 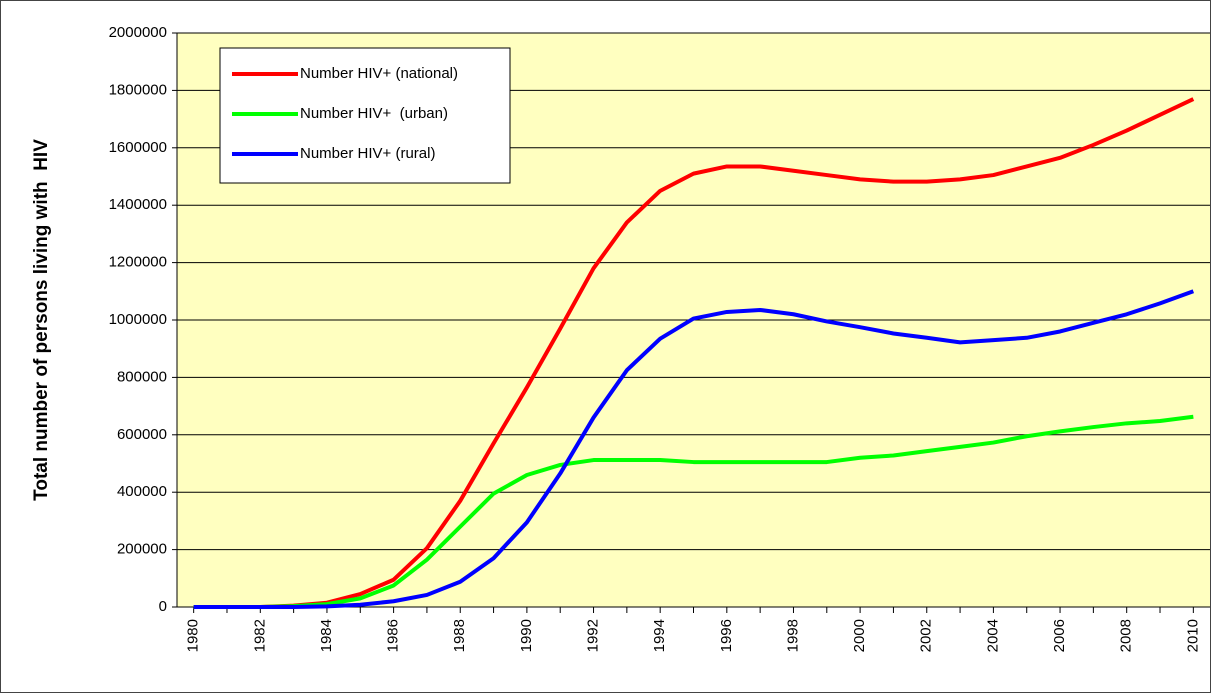 I want to click on y-tick-label: 1600000, so click(x=138, y=147).